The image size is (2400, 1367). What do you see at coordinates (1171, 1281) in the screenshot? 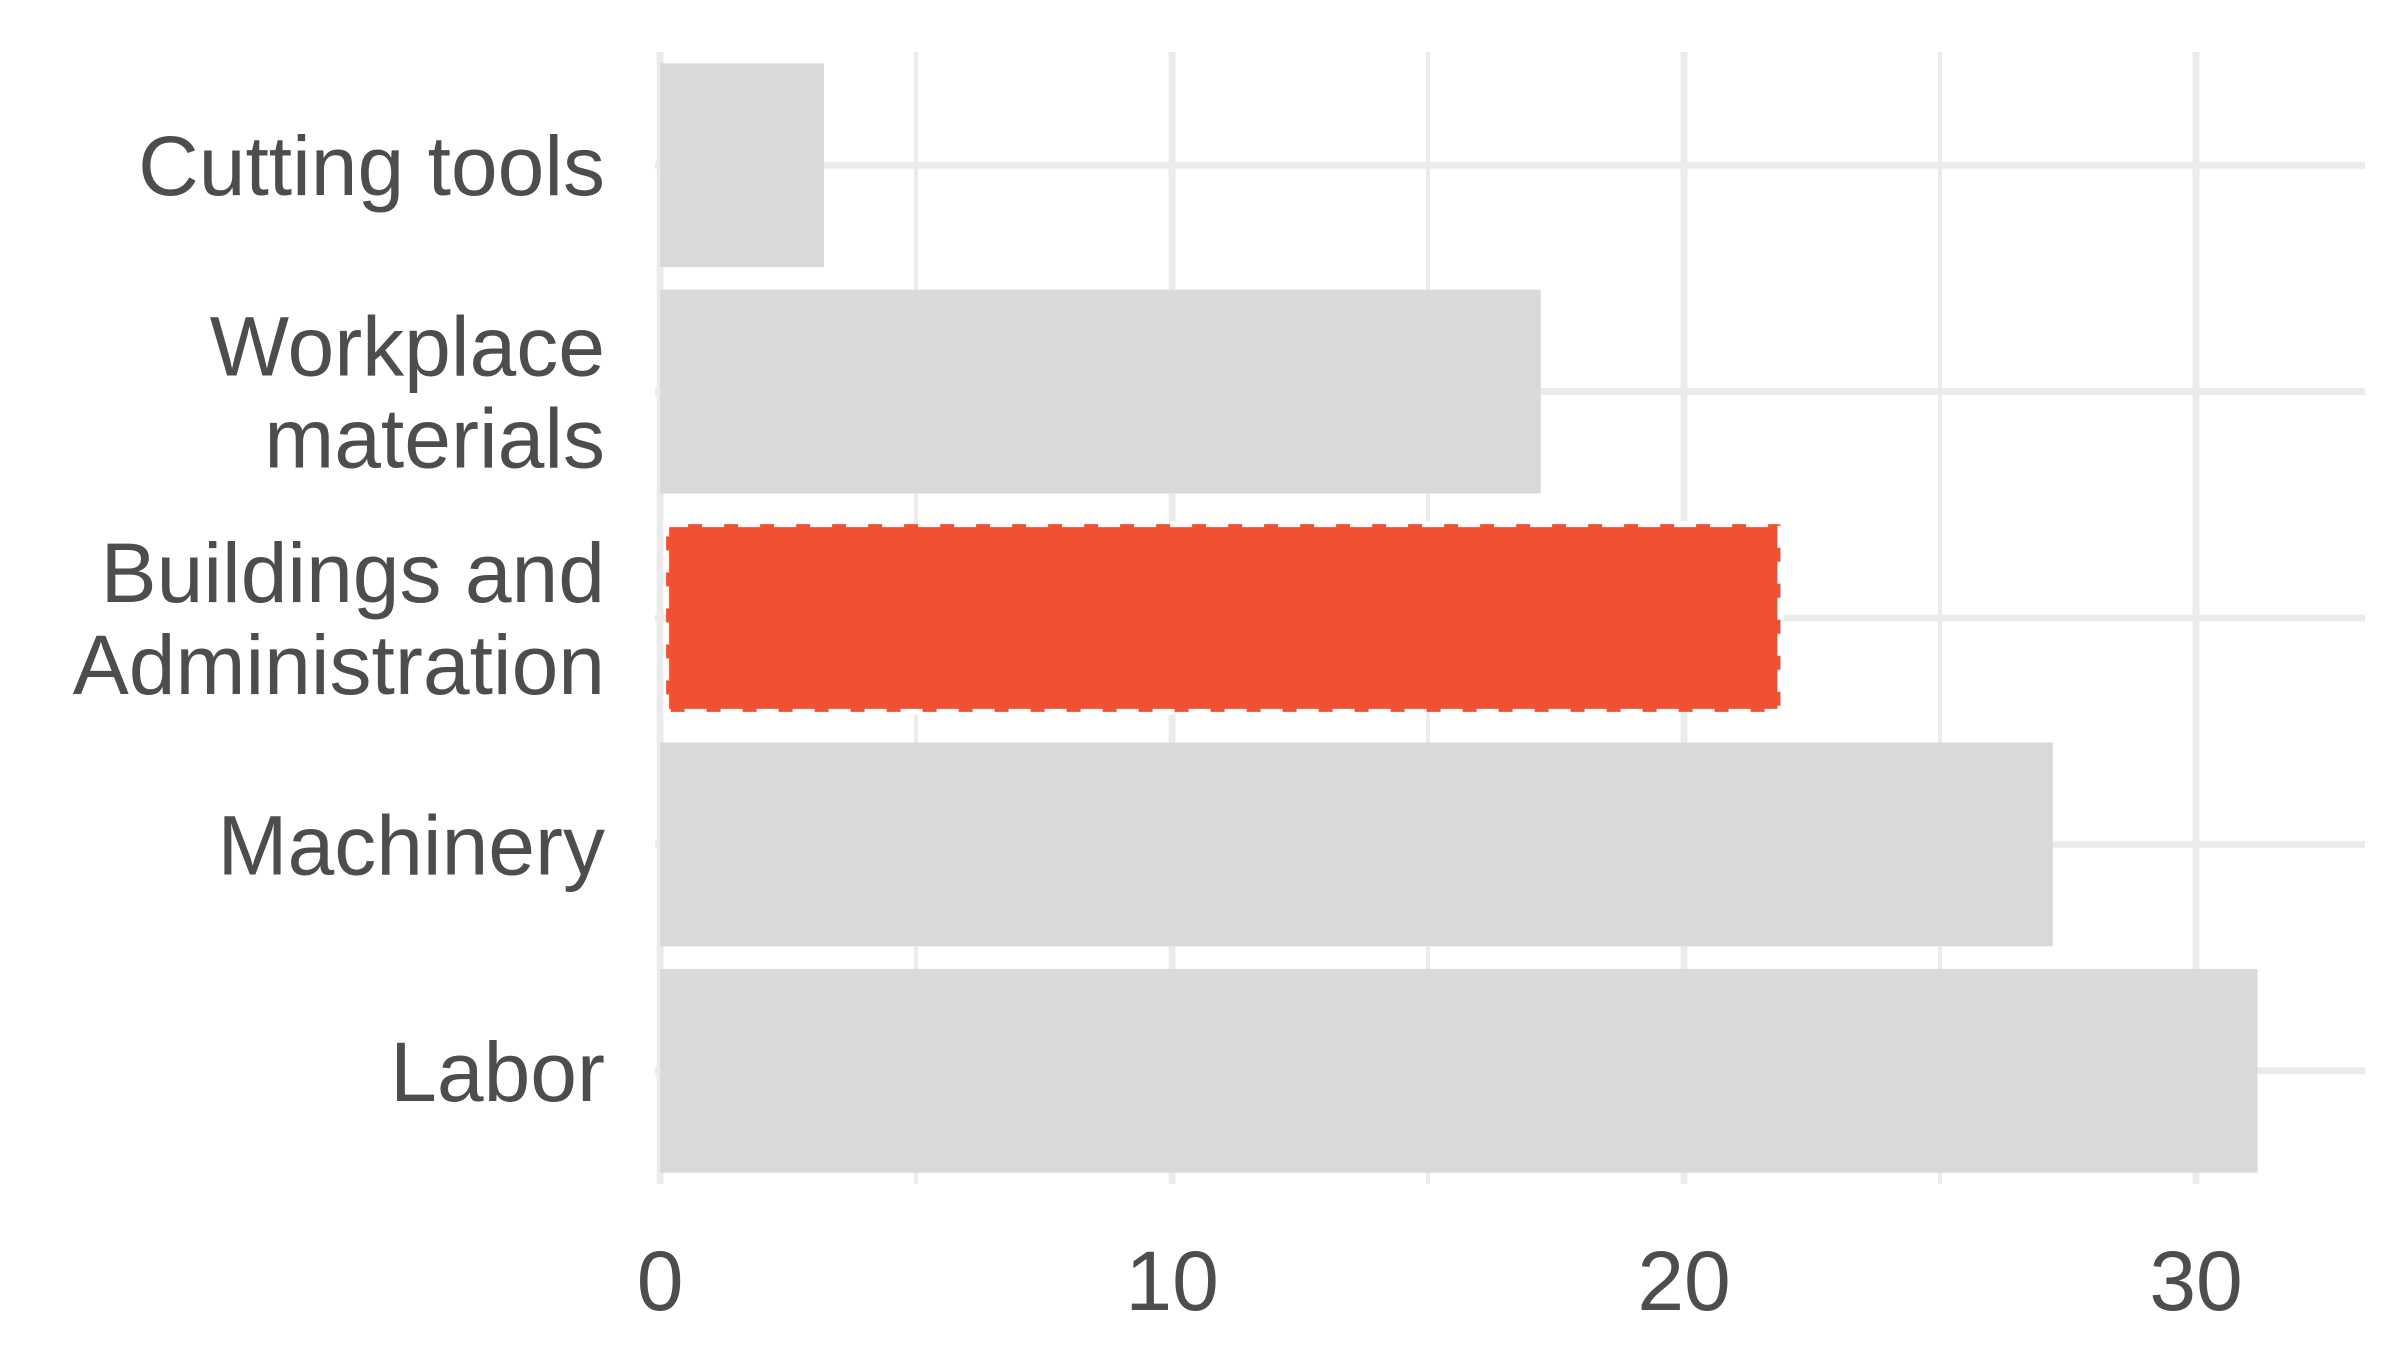
I see `x-tick-label: 10` at bounding box center [1171, 1281].